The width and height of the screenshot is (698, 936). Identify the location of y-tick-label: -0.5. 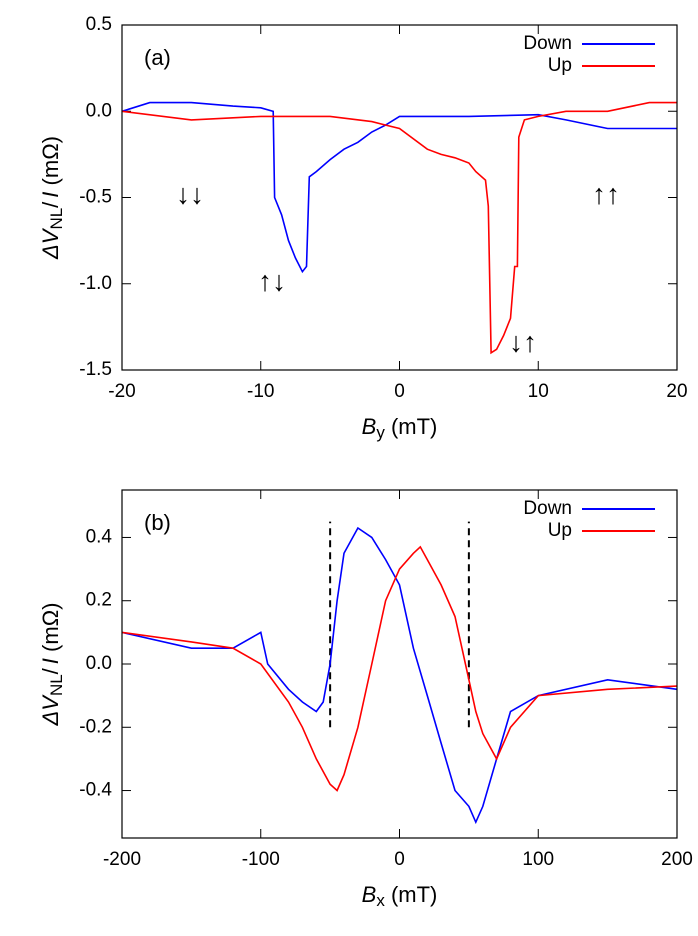
(95, 197).